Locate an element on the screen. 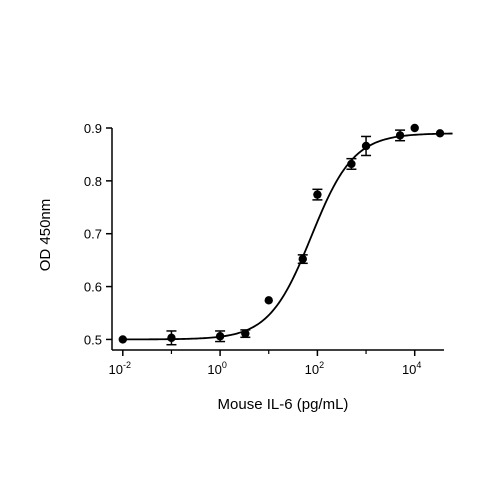 The height and width of the screenshot is (500, 500). y-tick-label: 0.9 is located at coordinates (93, 128).